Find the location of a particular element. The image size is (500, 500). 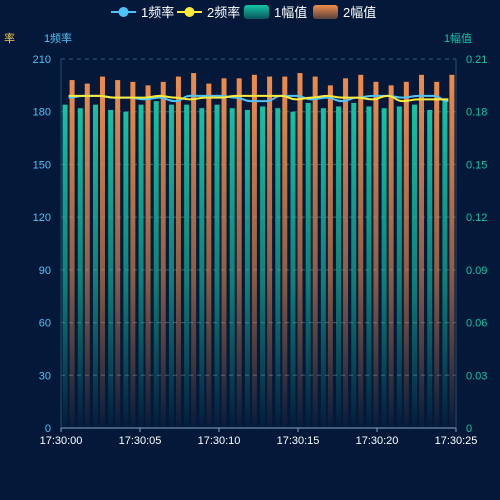

left-tick-label: 60 is located at coordinates (45, 324).